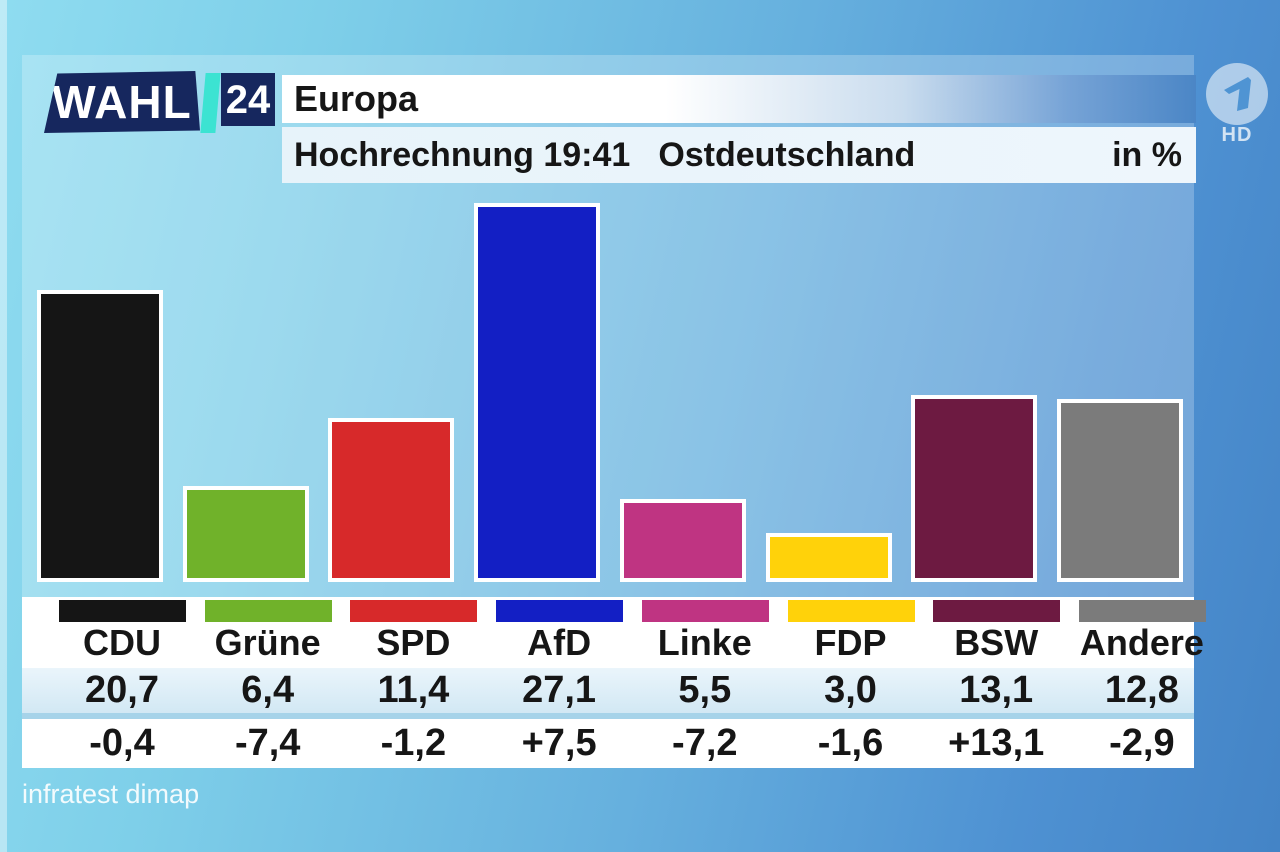 Image resolution: width=1280 pixels, height=852 pixels. Describe the element at coordinates (122, 690) in the screenshot. I see `party-value-cdu: 20,7` at that location.